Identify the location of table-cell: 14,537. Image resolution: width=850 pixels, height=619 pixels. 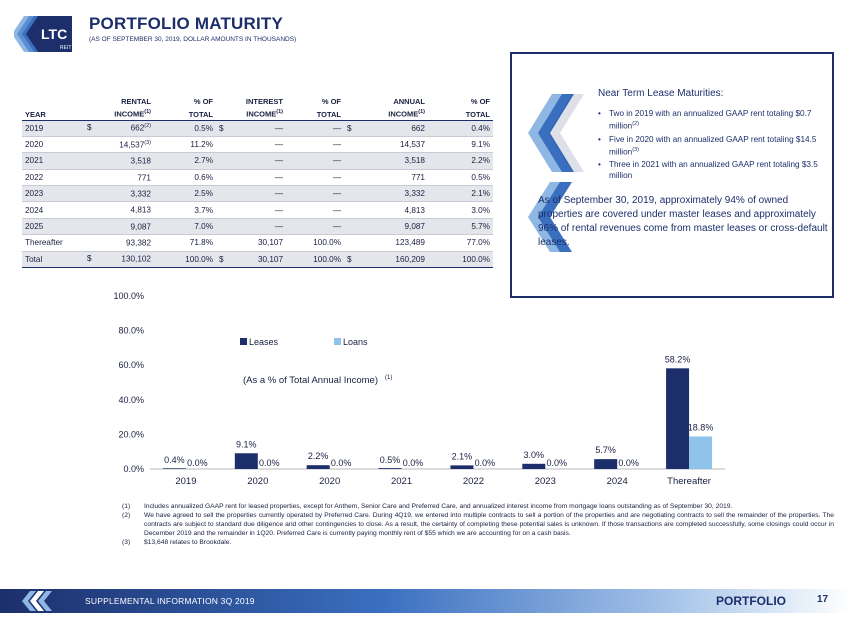
(386, 145).